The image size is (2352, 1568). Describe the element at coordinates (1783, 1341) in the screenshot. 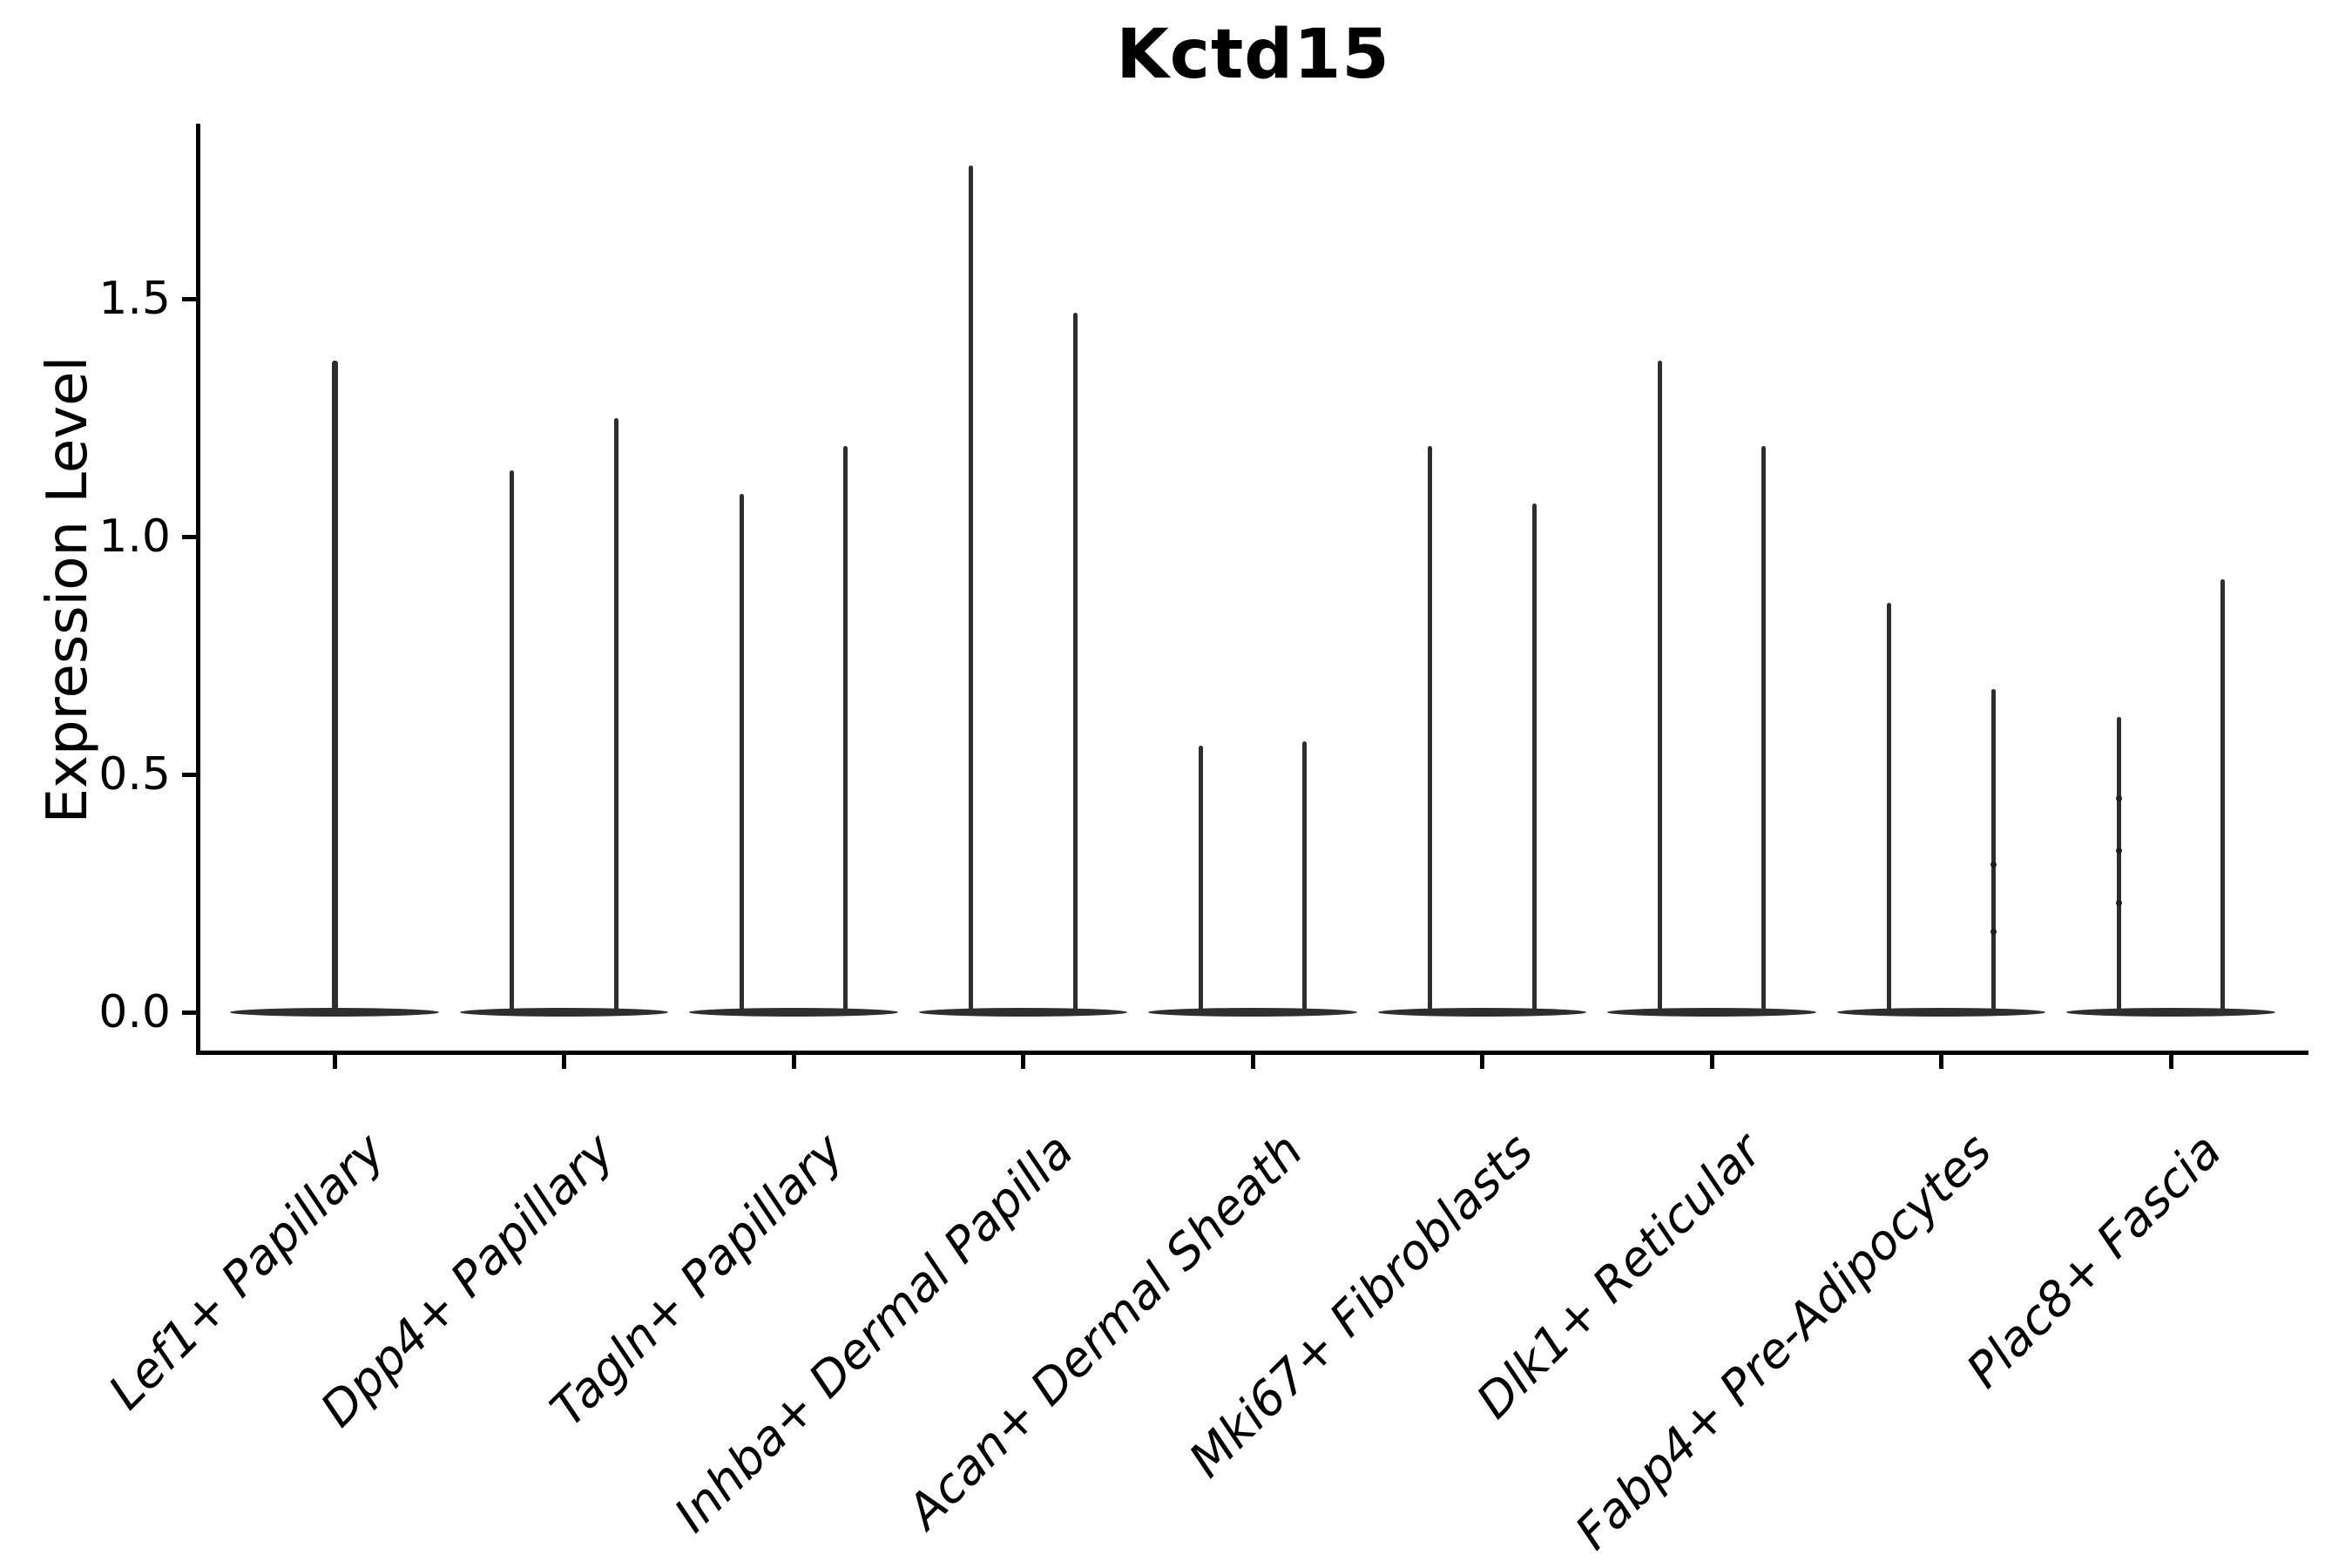

I see `x-tick-label: Fabp4+ Pre-Adipocytes` at that location.